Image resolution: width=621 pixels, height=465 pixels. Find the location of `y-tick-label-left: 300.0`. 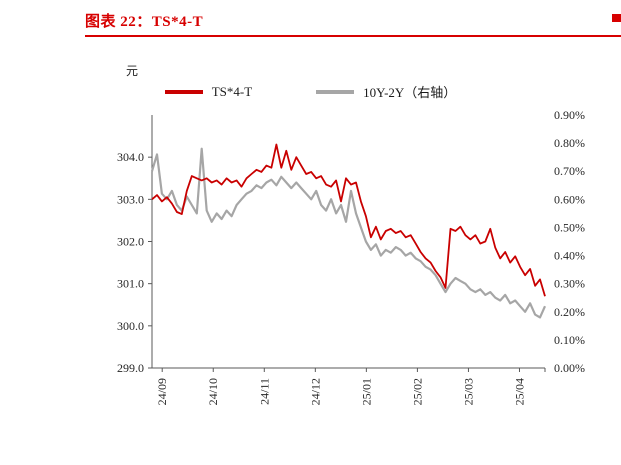

y-tick-label-left: 300.0 is located at coordinates (130, 326).